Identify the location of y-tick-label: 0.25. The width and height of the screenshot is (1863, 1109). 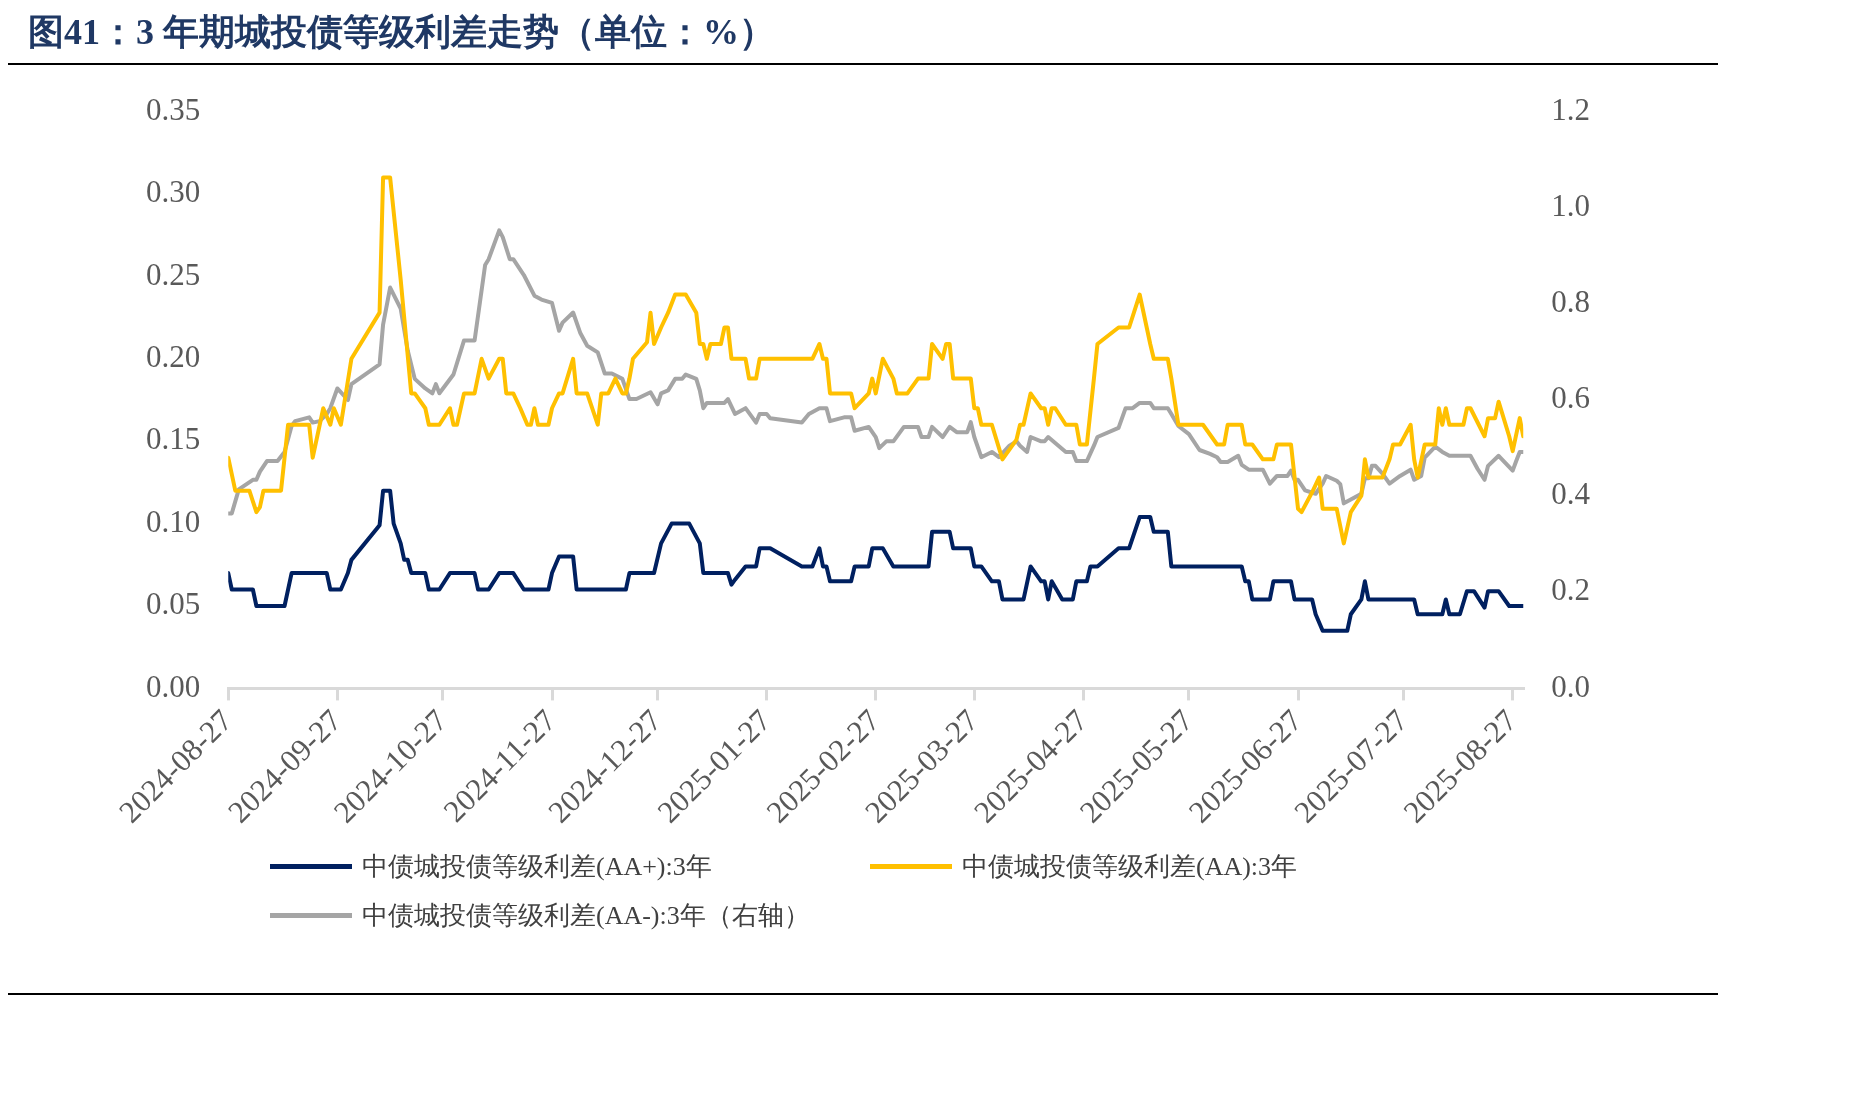
(173, 274).